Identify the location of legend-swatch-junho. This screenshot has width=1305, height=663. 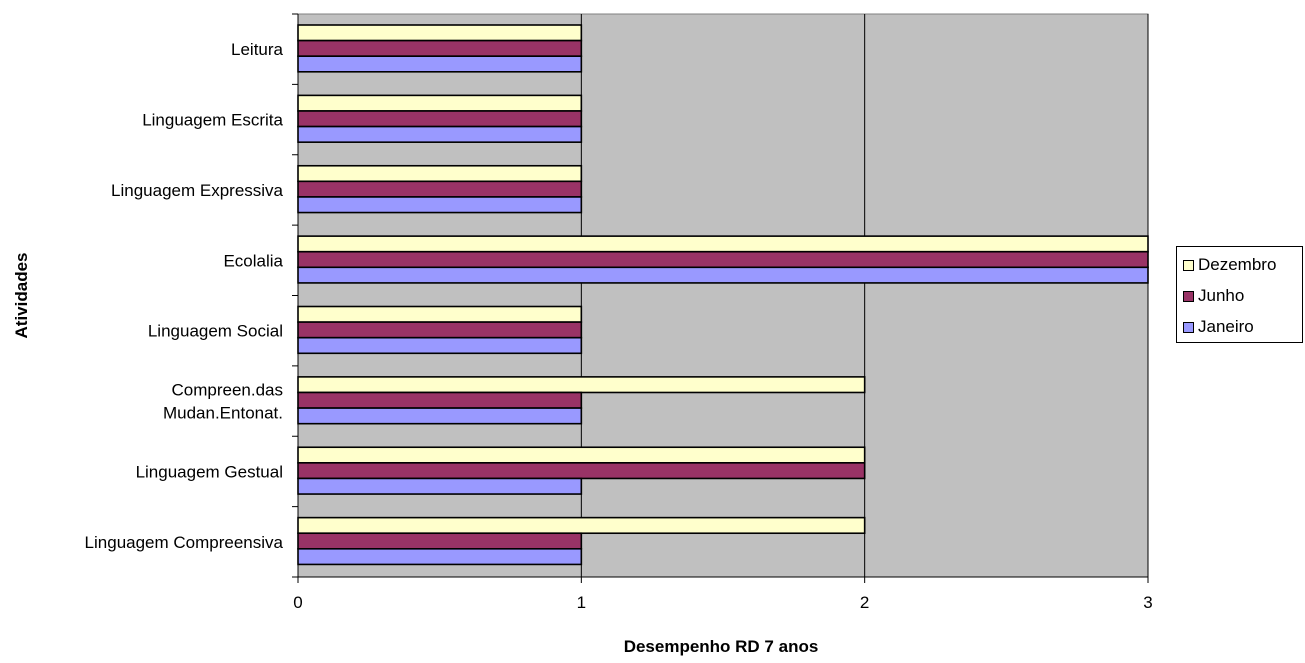
(1188, 296).